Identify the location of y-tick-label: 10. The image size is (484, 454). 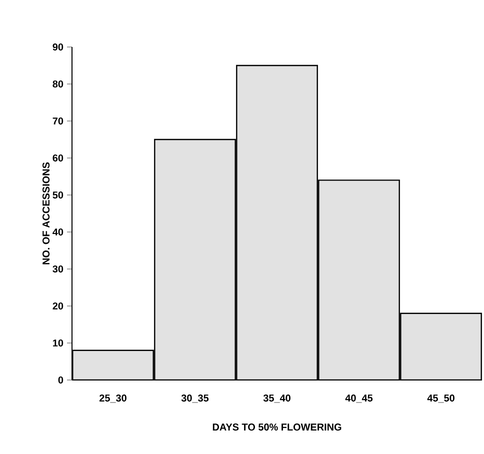
(58, 343).